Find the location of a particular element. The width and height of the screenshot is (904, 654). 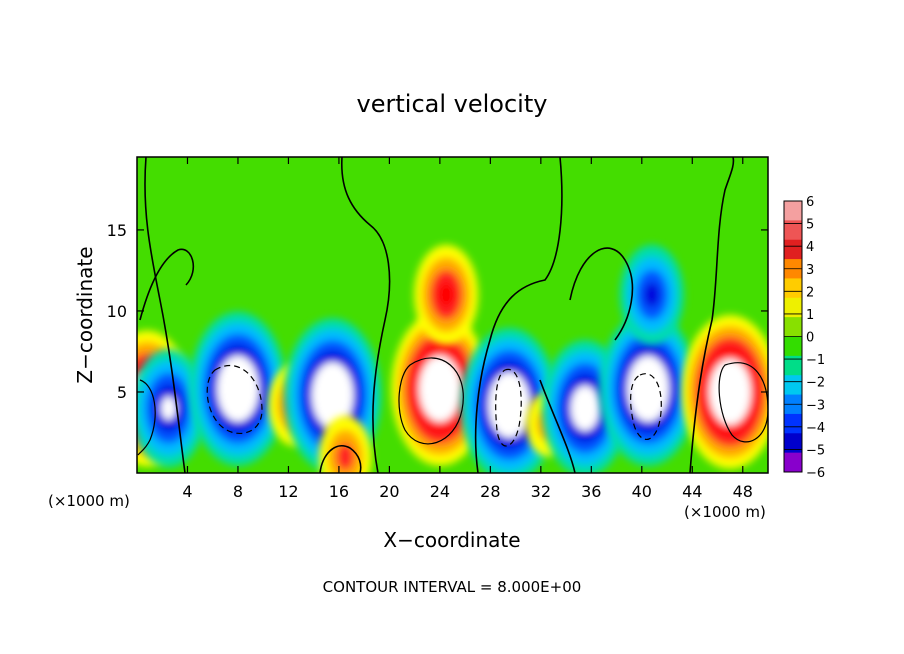

x-tick-label: 44 is located at coordinates (692, 491).